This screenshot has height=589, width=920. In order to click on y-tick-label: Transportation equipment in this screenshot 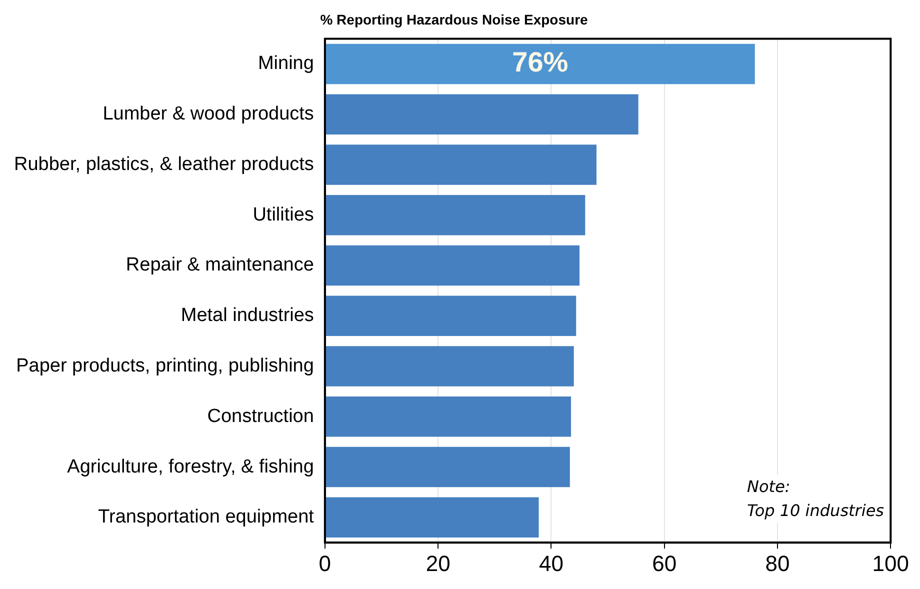, I will do `click(206, 517)`.